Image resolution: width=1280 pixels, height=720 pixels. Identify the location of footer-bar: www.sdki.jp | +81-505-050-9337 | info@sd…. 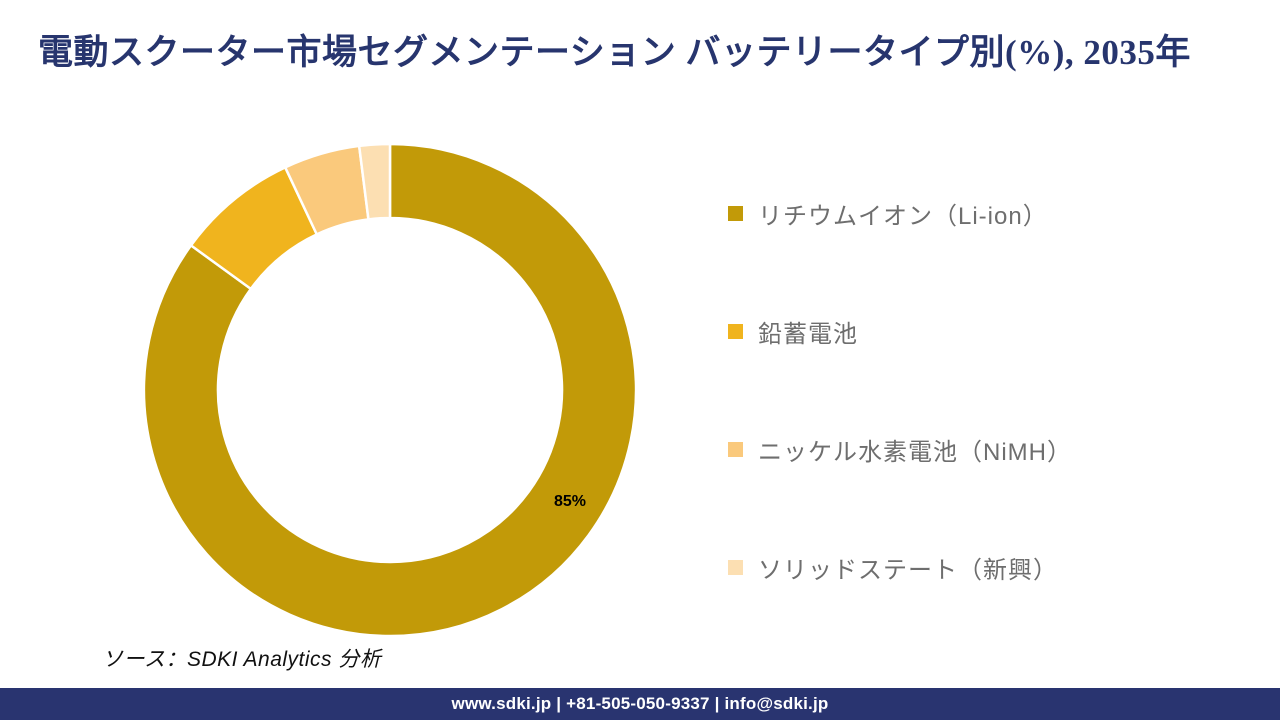
(640, 704).